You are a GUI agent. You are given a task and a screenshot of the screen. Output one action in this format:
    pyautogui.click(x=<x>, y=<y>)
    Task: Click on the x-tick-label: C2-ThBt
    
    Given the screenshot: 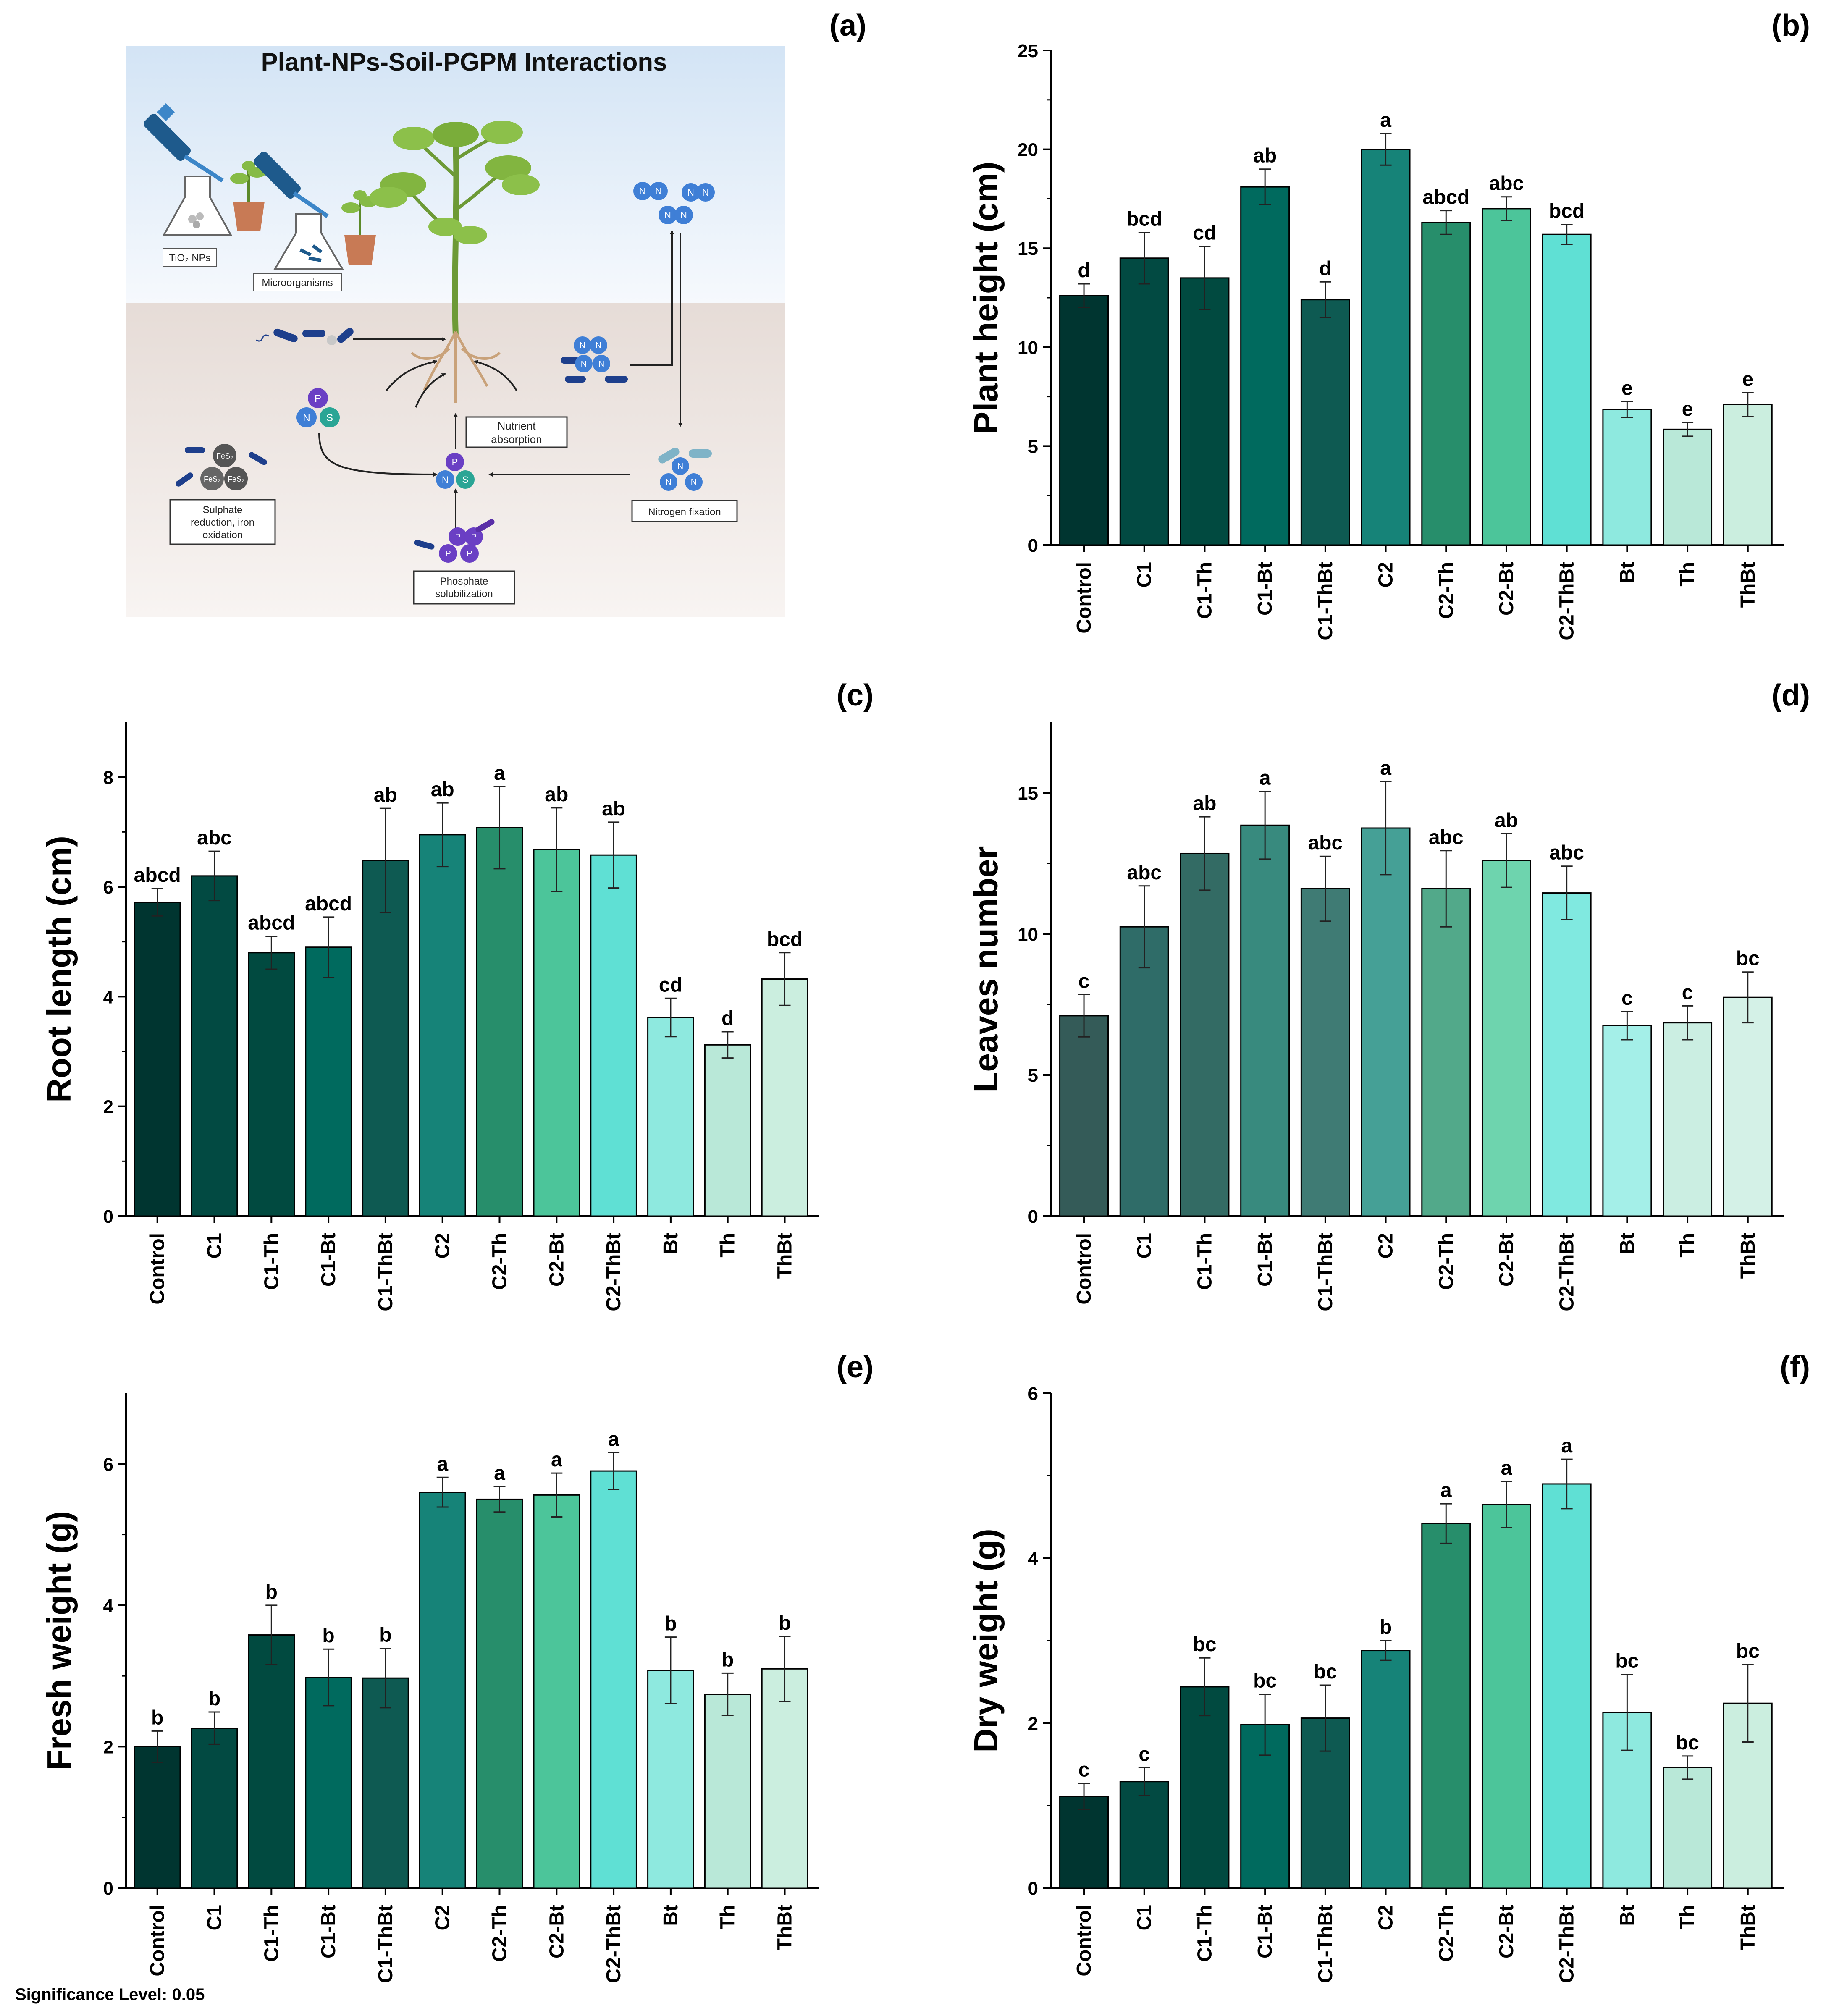 What is the action you would take?
    pyautogui.click(x=614, y=1944)
    